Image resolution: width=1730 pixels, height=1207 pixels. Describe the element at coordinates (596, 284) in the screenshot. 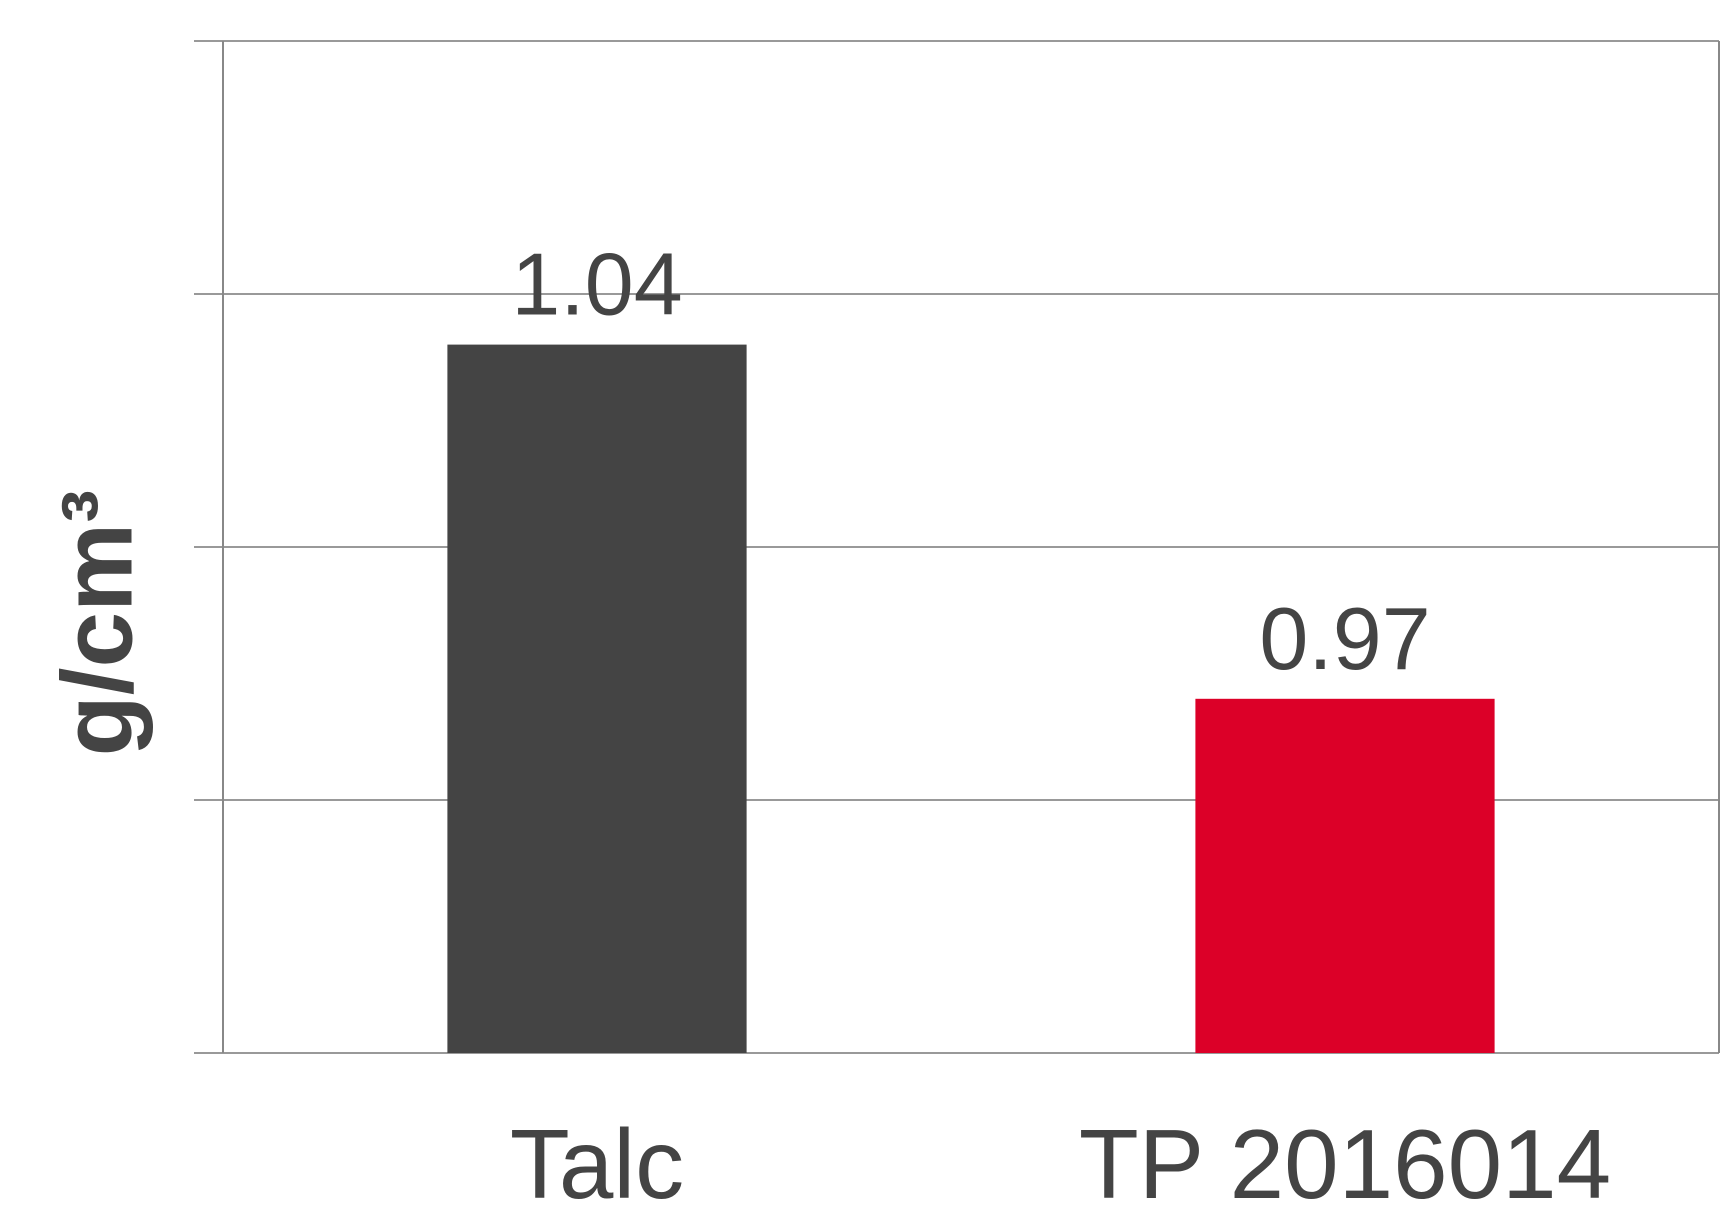

I see `value-label: 1.04` at that location.